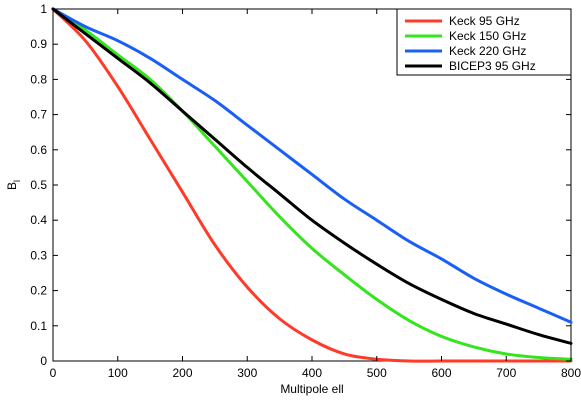 The image size is (581, 401). I want to click on y-axis-label-main: B, so click(12, 186).